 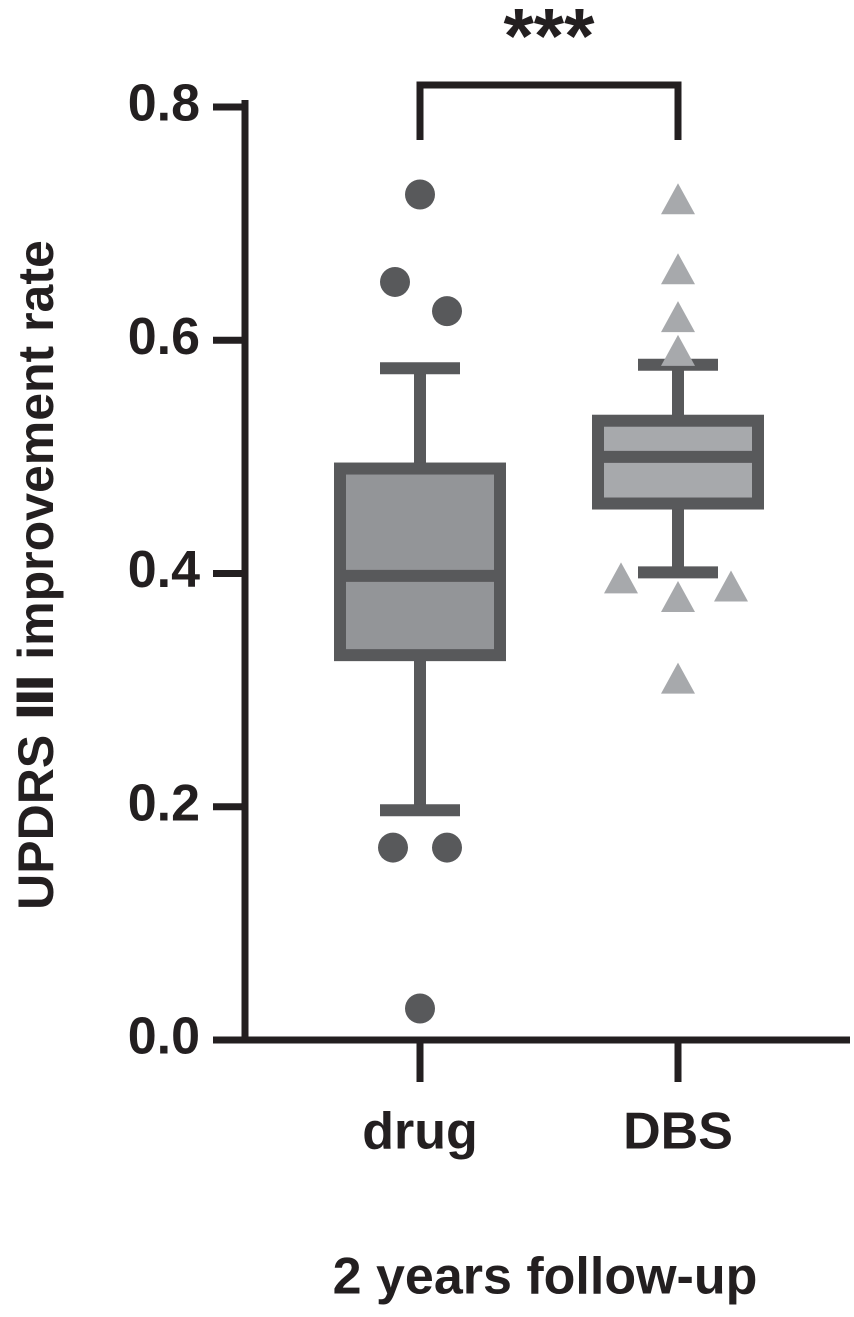 What do you see at coordinates (164, 803) in the screenshot?
I see `y-tick-label: 0.2` at bounding box center [164, 803].